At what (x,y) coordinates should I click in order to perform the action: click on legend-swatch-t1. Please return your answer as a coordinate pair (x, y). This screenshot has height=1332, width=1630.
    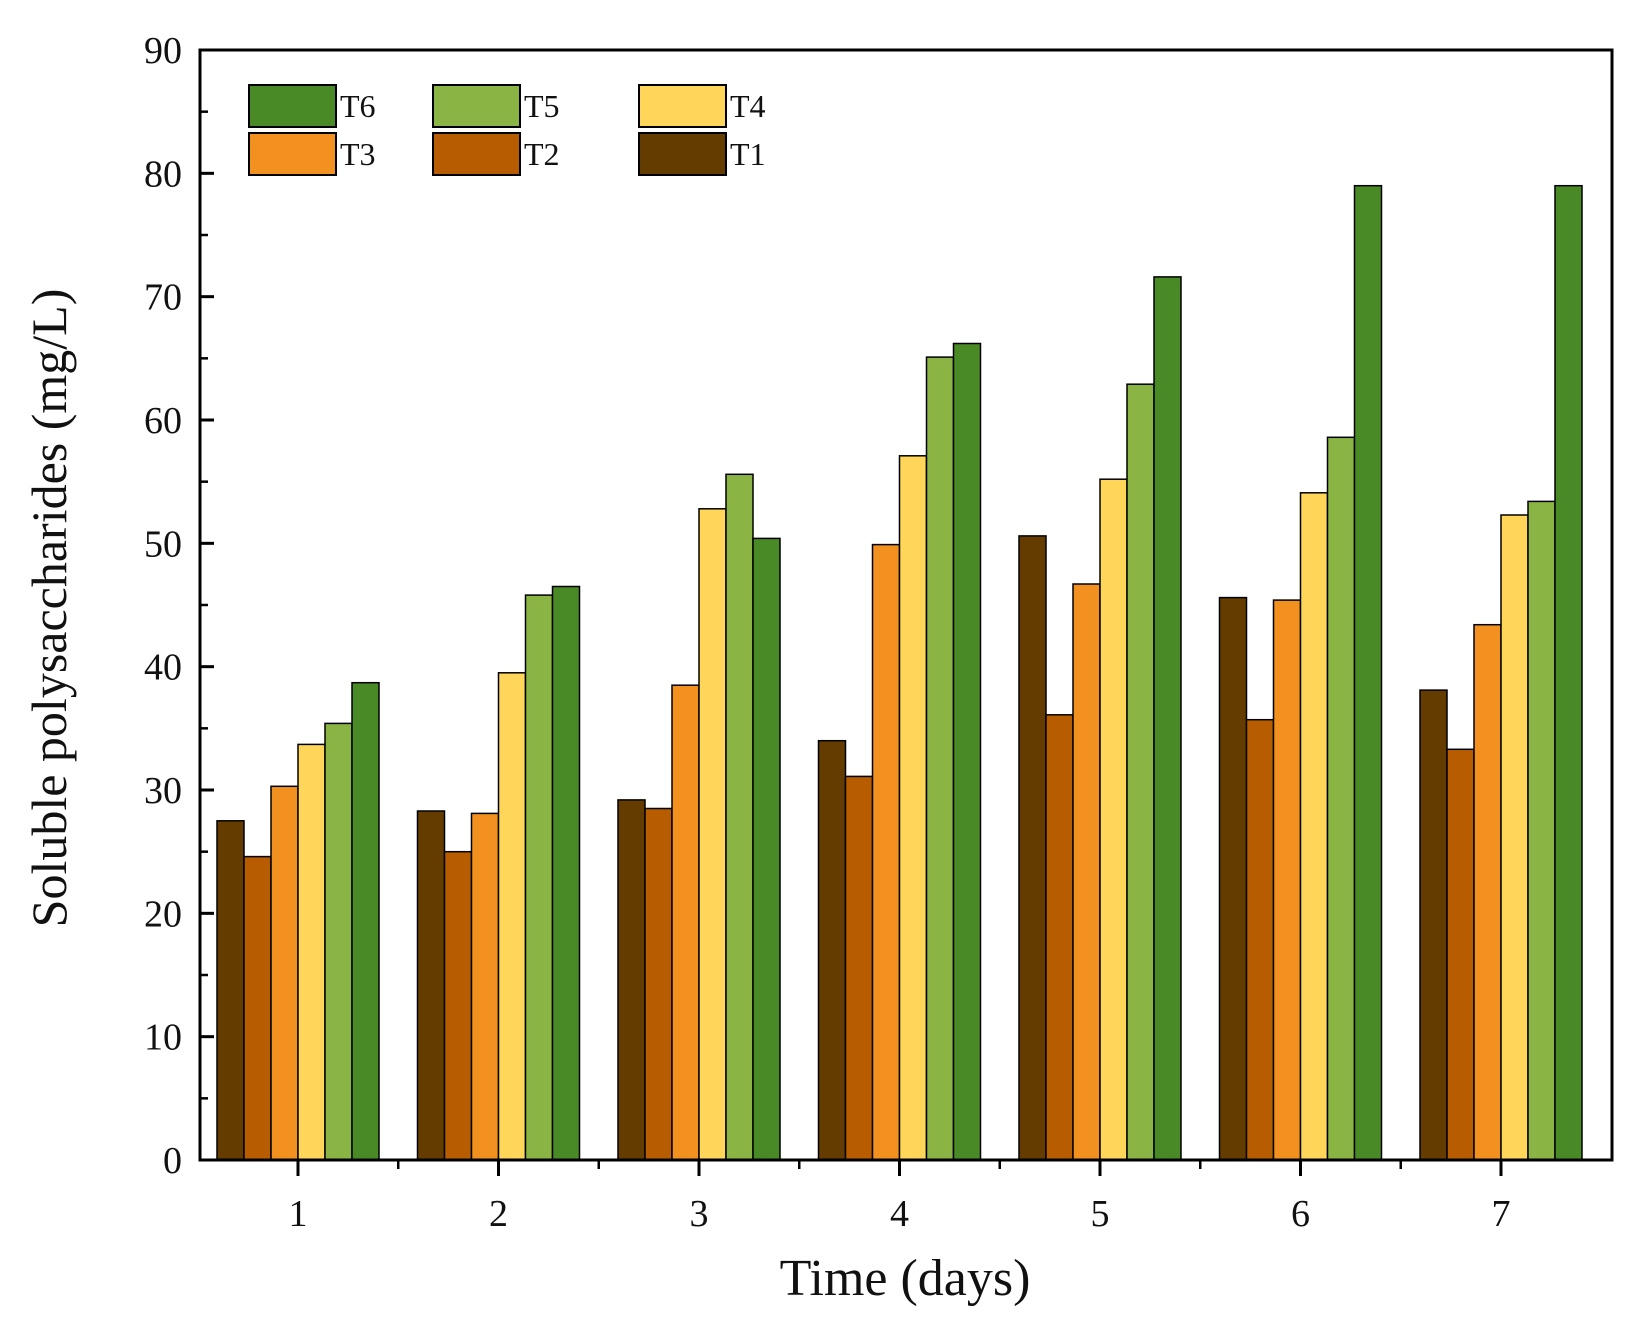
    Looking at the image, I should click on (682, 154).